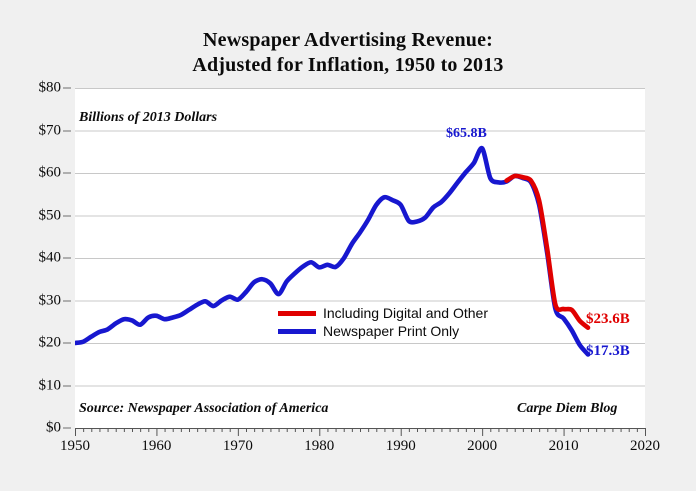  What do you see at coordinates (360, 453) in the screenshot?
I see `x-axis: 1950 1960 1970 1980 1990 2000 2010 2020` at bounding box center [360, 453].